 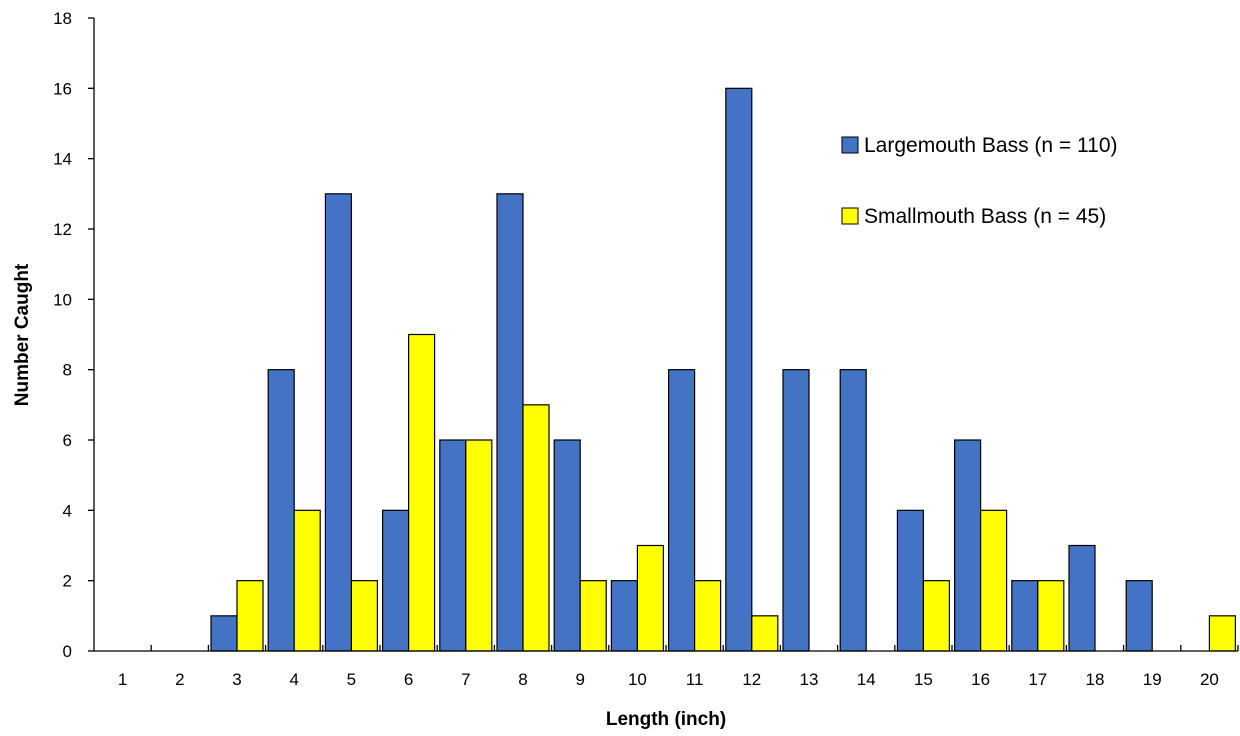 I want to click on x-tick-label: 18, so click(x=1095, y=679).